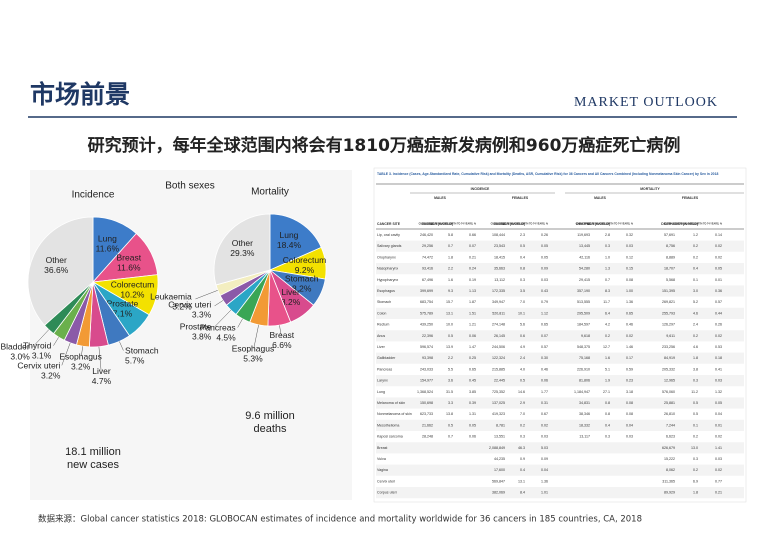  Describe the element at coordinates (38, 365) in the screenshot. I see `slice-label: Cervix uteri` at that location.